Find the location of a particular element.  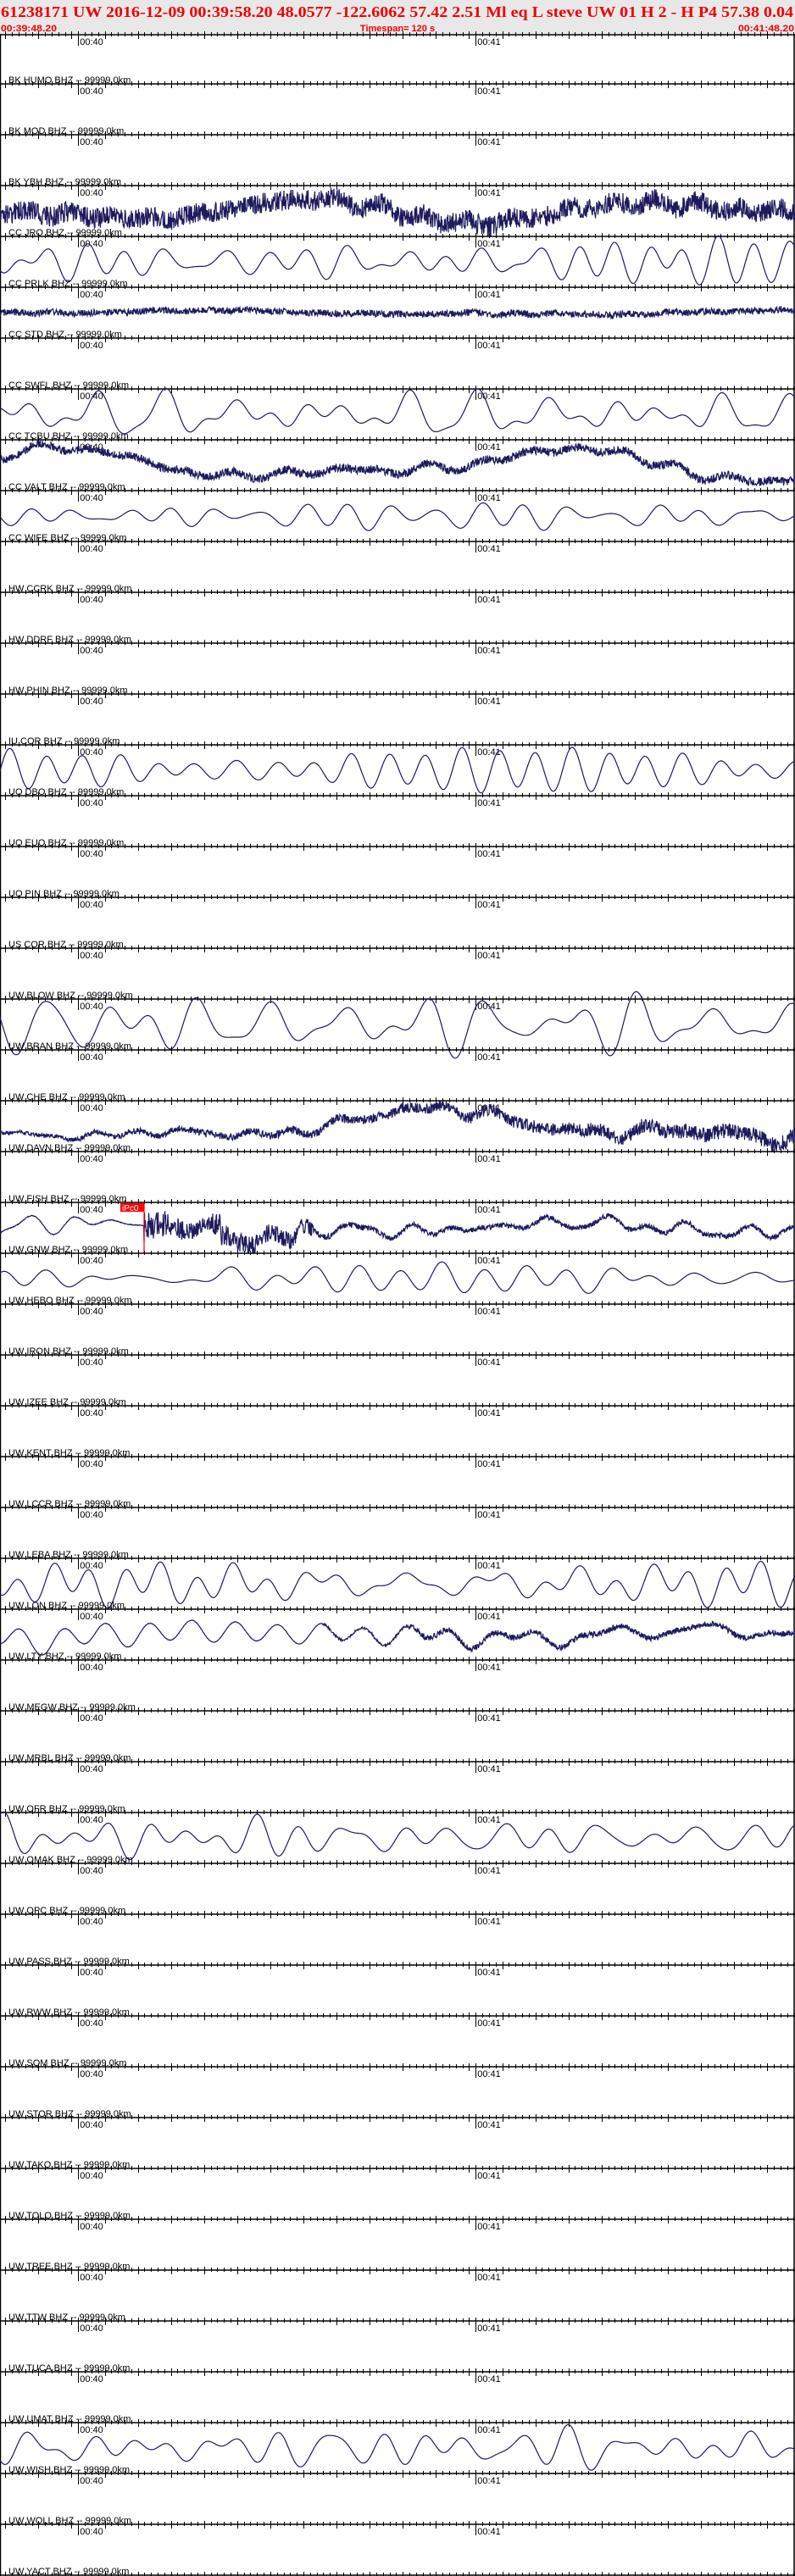

time-axis: 00:40 00:41 CC VALT BHZ -- 99999.0km is located at coordinates (397, 492).